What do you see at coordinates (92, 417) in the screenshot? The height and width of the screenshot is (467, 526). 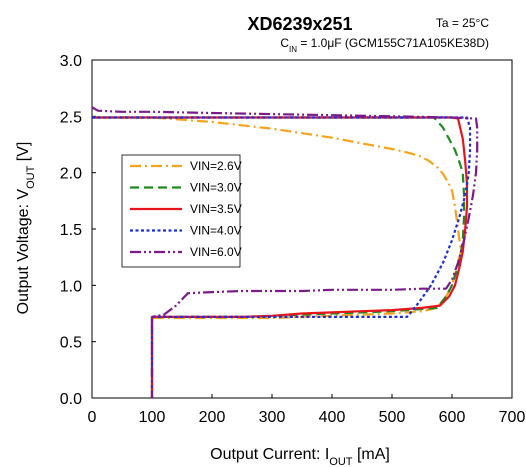 I see `x-tick-label: 0` at bounding box center [92, 417].